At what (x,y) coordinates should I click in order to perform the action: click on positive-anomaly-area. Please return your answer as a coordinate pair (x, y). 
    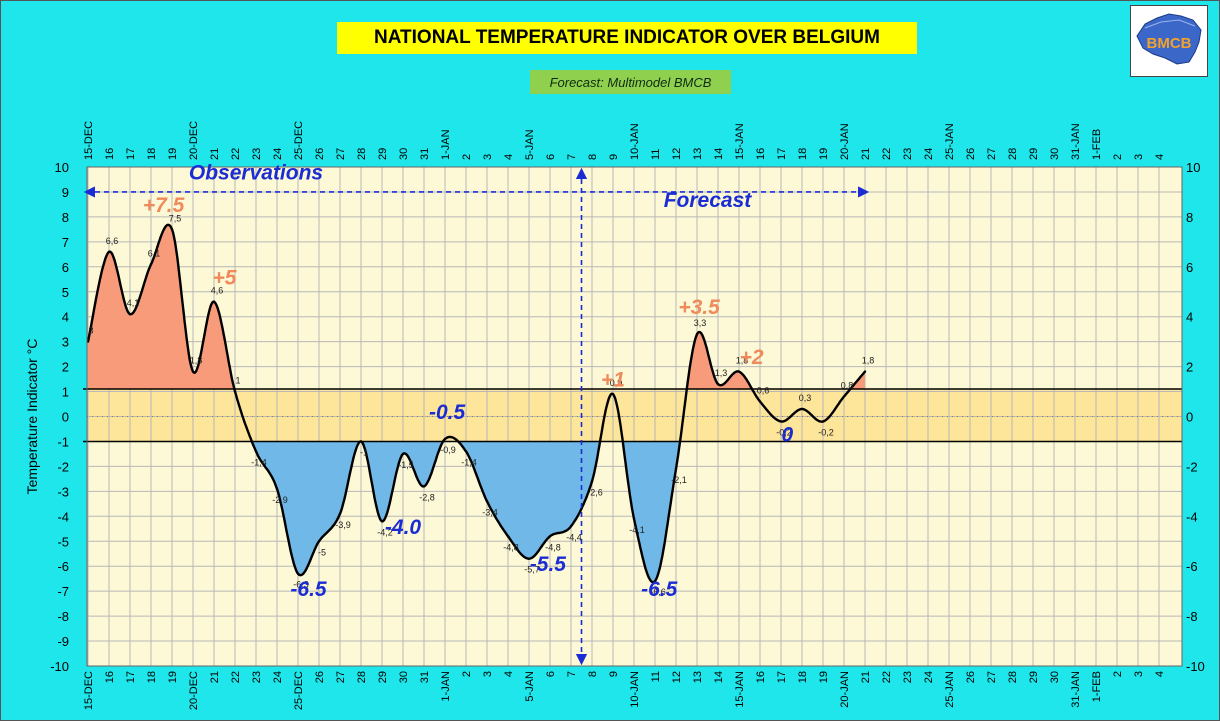
    Looking at the image, I should click on (476, 307).